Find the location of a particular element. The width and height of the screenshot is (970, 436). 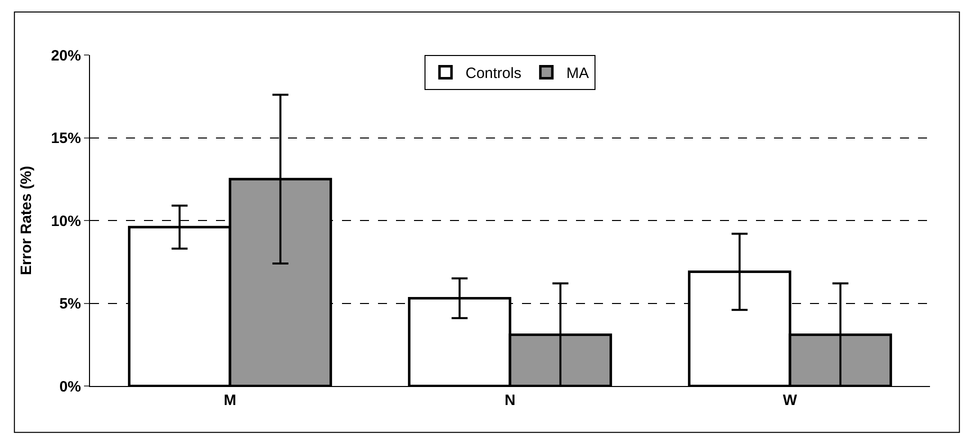

x-tick-label: N is located at coordinates (510, 400).